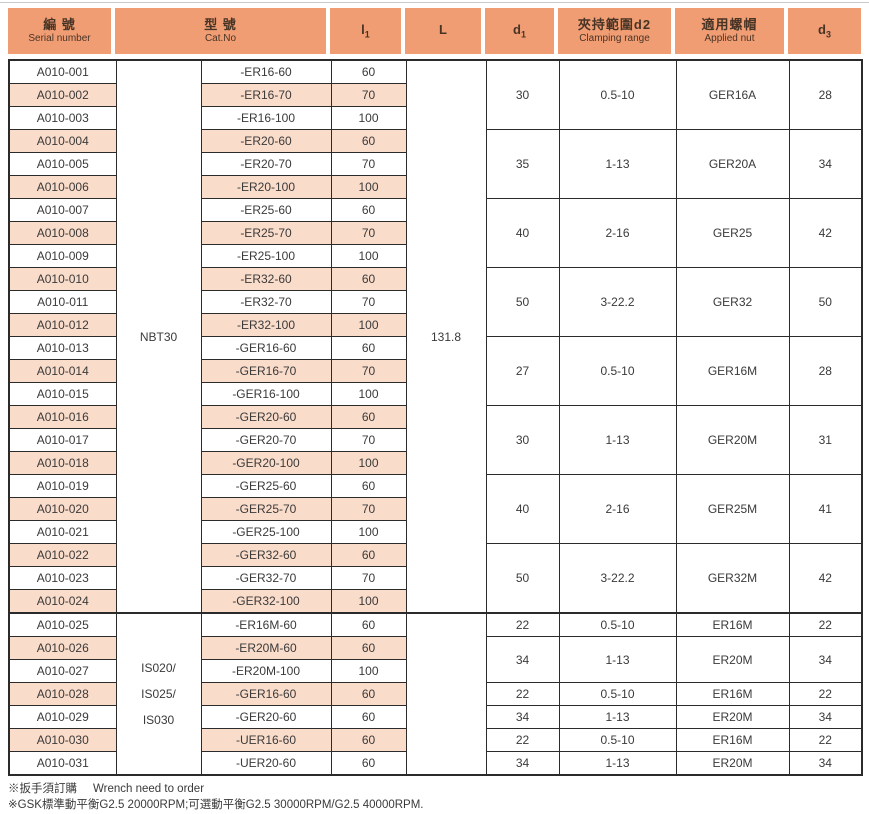 This screenshot has width=869, height=814. Describe the element at coordinates (62, 256) in the screenshot. I see `serial-cell: A010-009` at that location.